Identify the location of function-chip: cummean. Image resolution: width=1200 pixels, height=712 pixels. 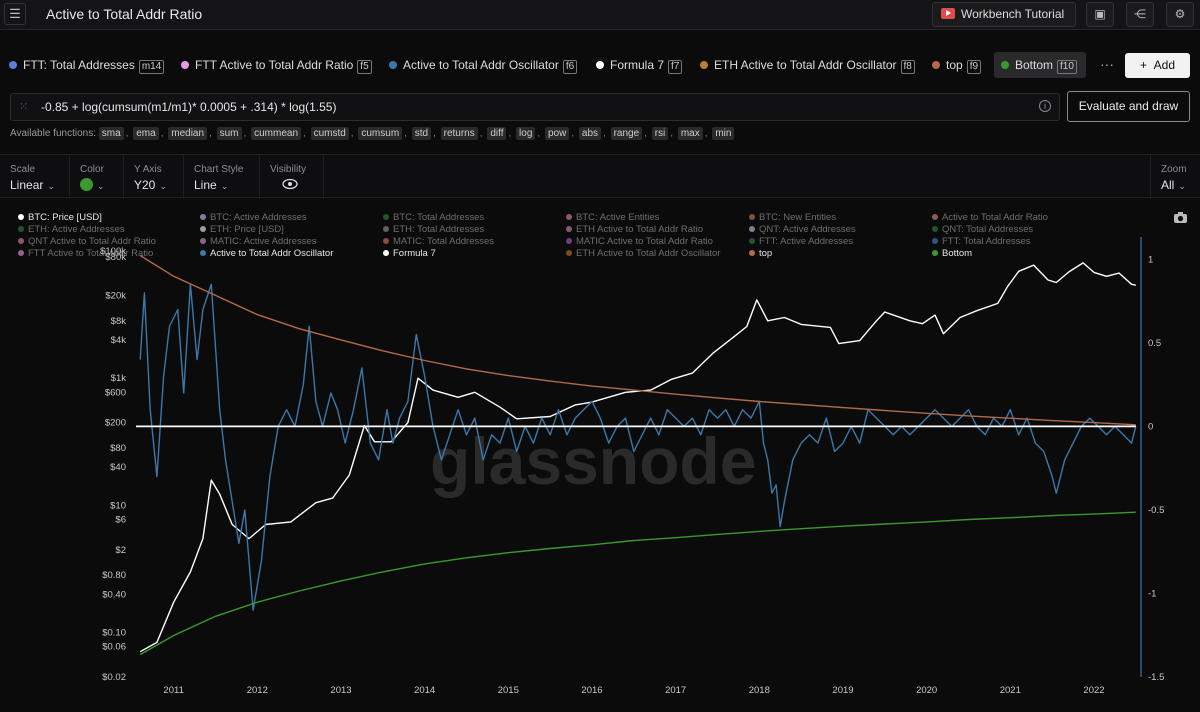
(276, 133).